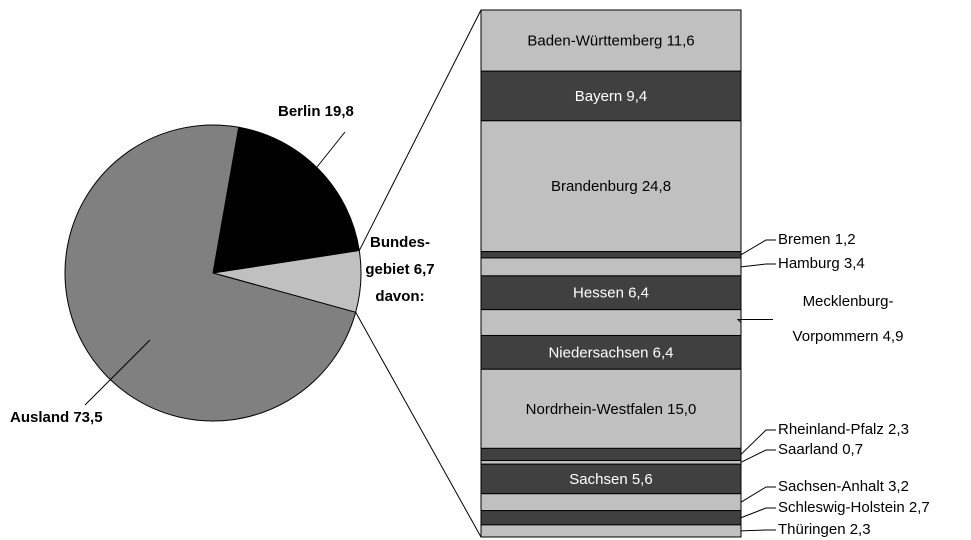  I want to click on bar-label: Sachsen-Anhalt 3,2, so click(843, 486).